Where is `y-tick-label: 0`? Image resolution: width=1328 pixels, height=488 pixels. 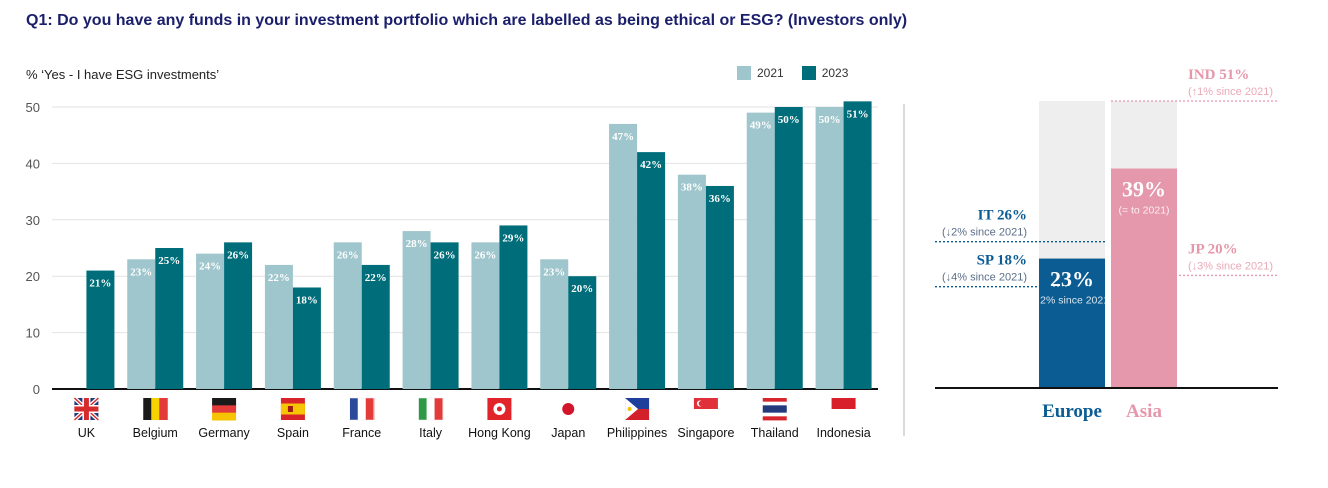
y-tick-label: 0 is located at coordinates (36, 389).